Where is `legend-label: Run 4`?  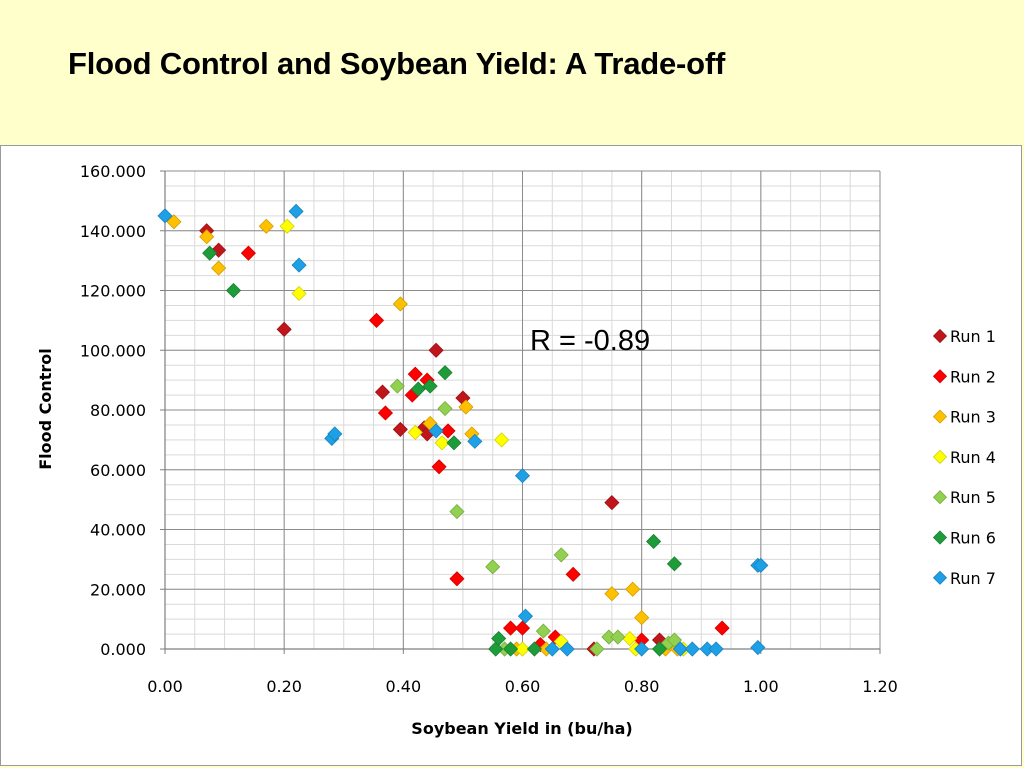
legend-label: Run 4 is located at coordinates (973, 457).